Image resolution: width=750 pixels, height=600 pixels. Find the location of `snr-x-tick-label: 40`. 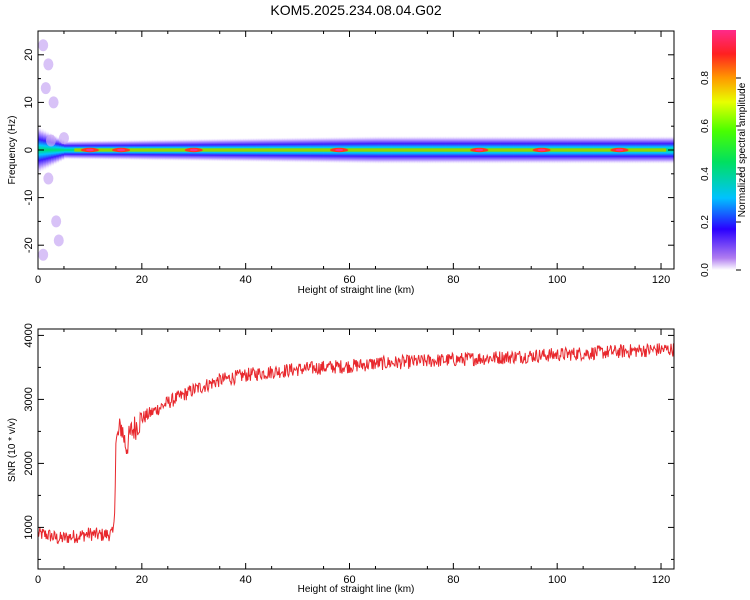

snr-x-tick-label: 40 is located at coordinates (246, 580).